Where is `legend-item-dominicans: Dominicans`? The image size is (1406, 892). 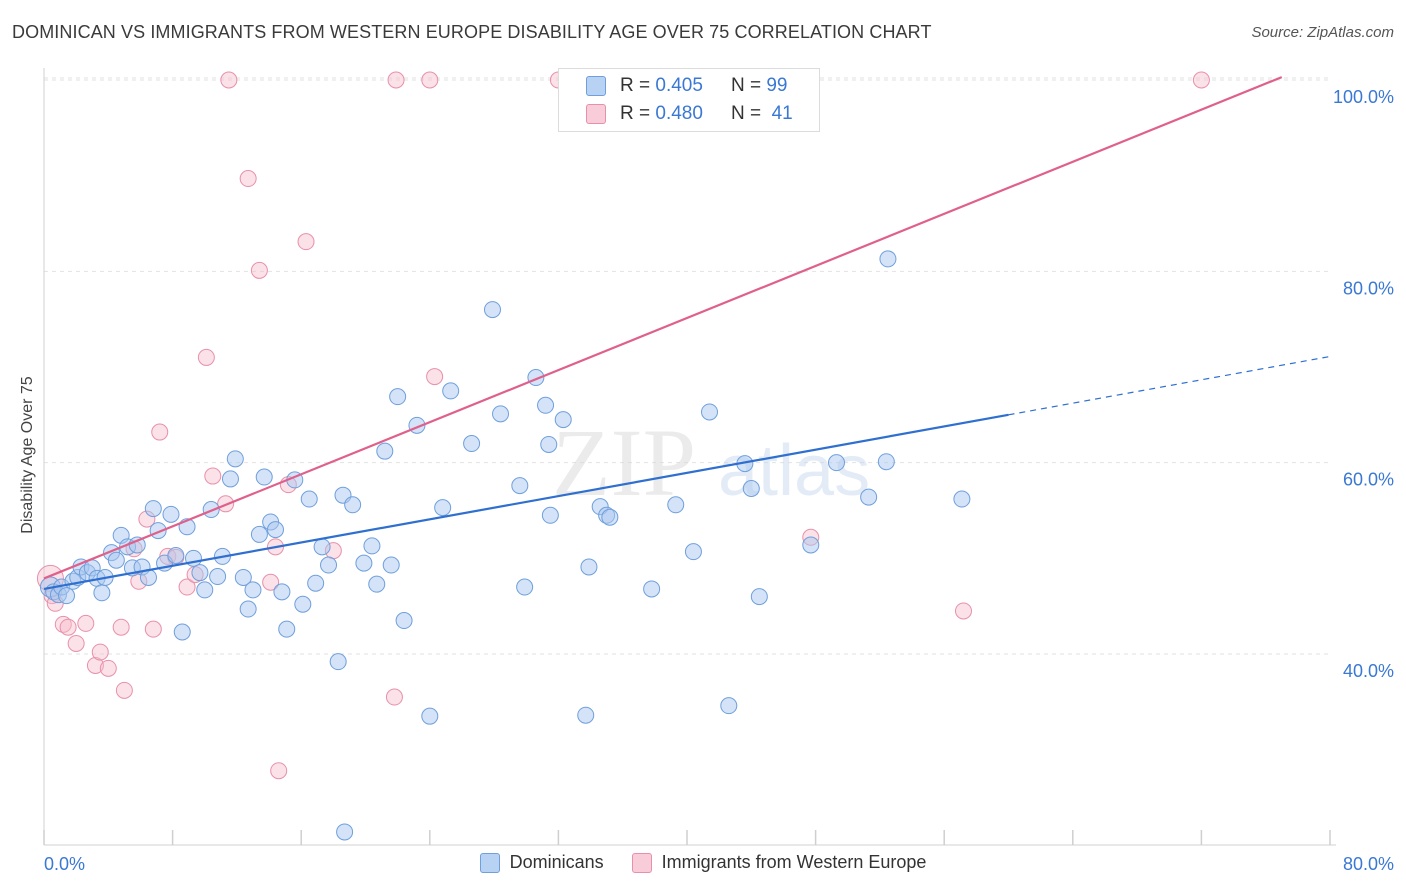
legend-item-dominicans: Dominicans is located at coordinates (541, 862).